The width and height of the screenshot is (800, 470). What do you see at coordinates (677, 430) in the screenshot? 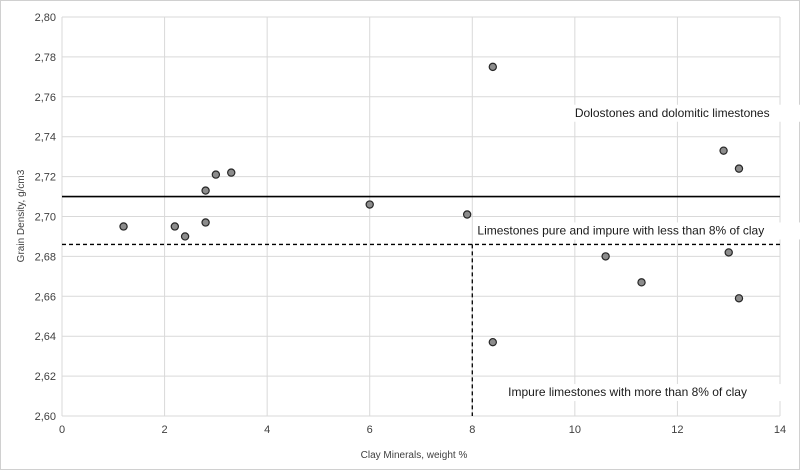
I see `x-tick-label: 12` at bounding box center [677, 430].